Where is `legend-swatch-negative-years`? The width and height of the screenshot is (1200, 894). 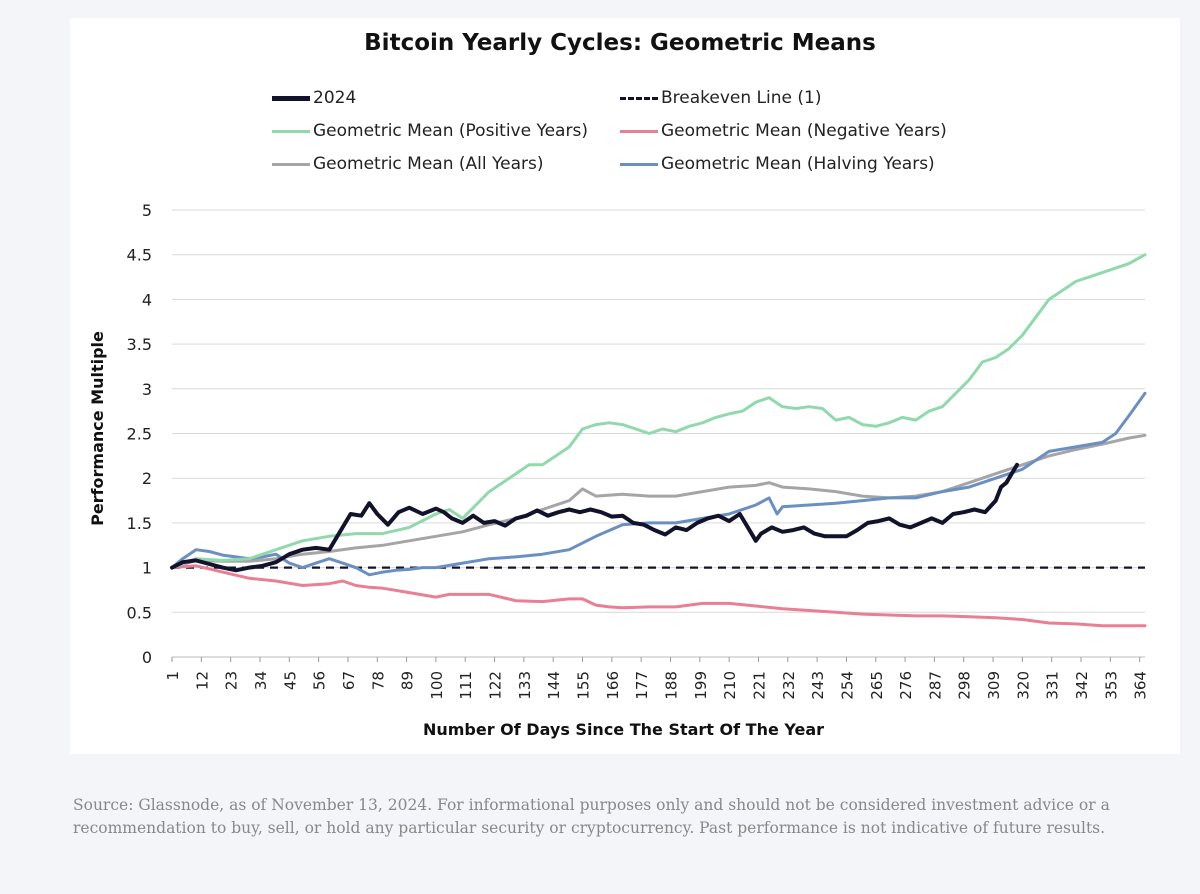
legend-swatch-negative-years is located at coordinates (639, 131).